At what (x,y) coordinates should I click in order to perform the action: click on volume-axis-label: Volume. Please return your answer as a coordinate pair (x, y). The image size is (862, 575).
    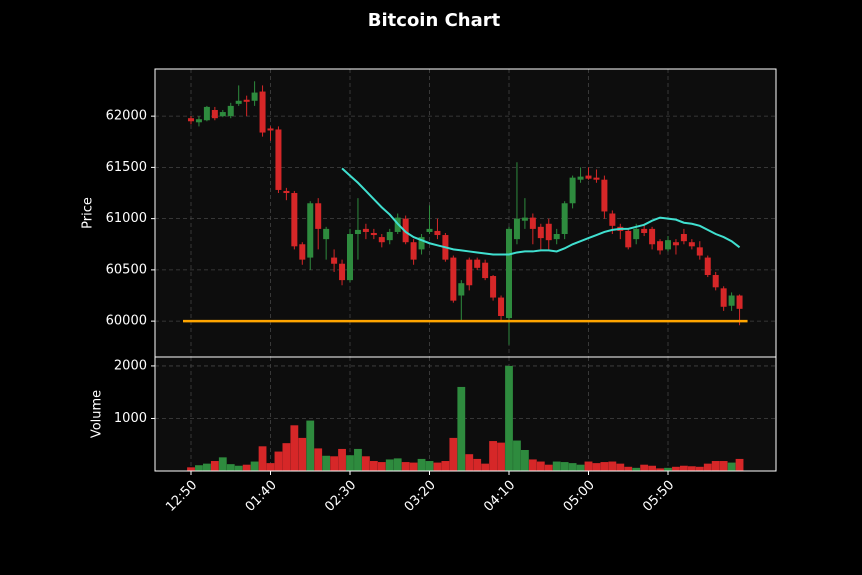
    Looking at the image, I should click on (97, 414).